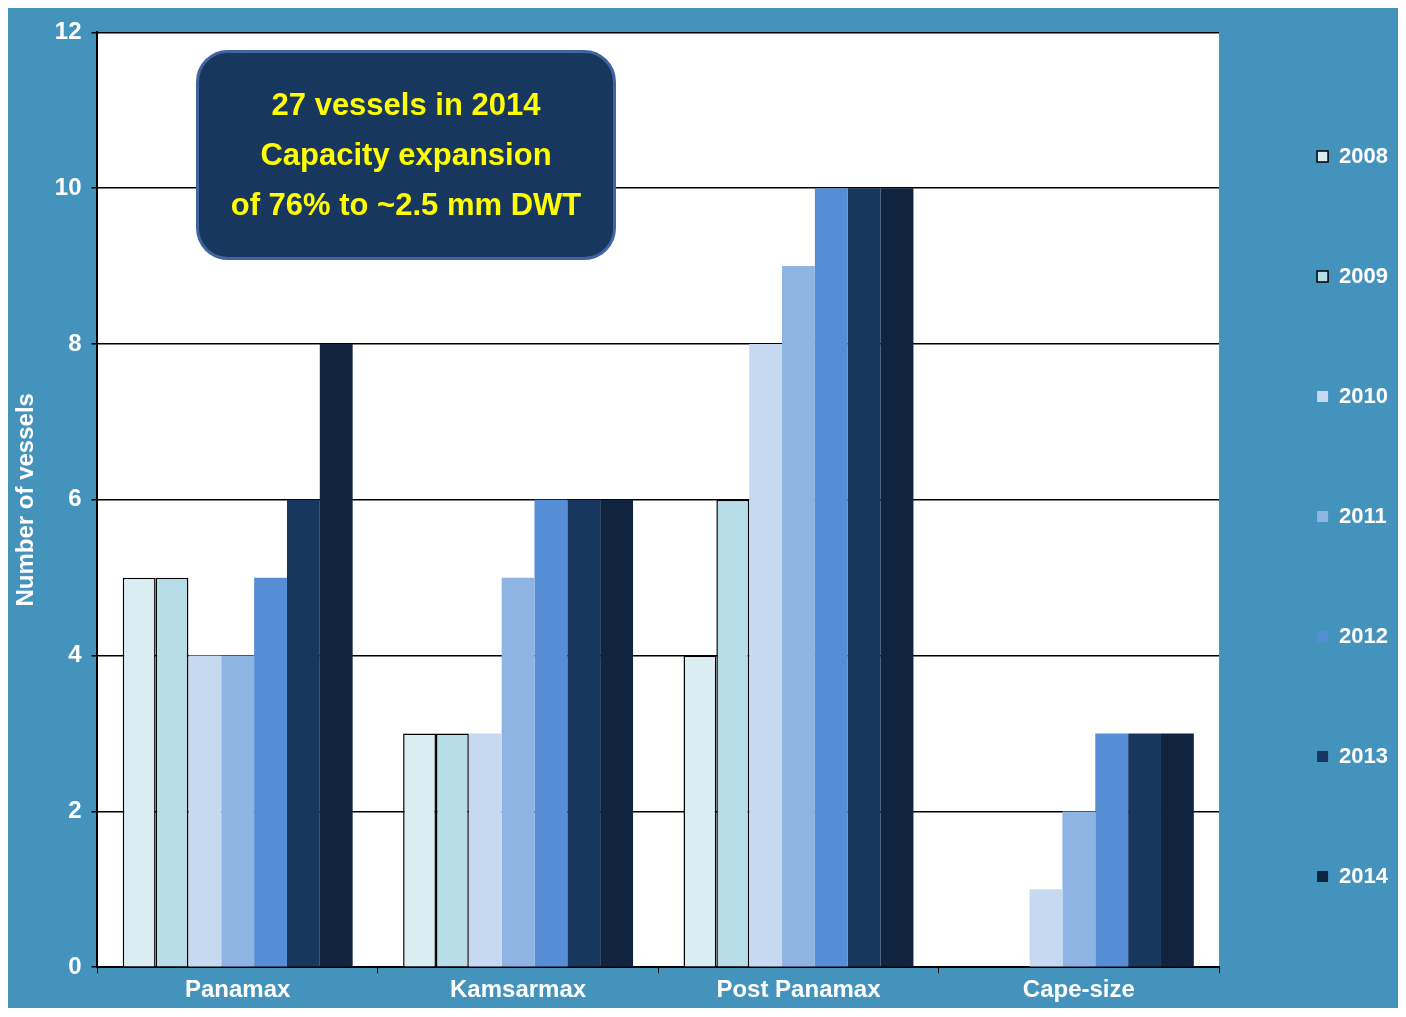 This screenshot has height=1017, width=1406. I want to click on x-tick-label: Post Panamax, so click(799, 989).